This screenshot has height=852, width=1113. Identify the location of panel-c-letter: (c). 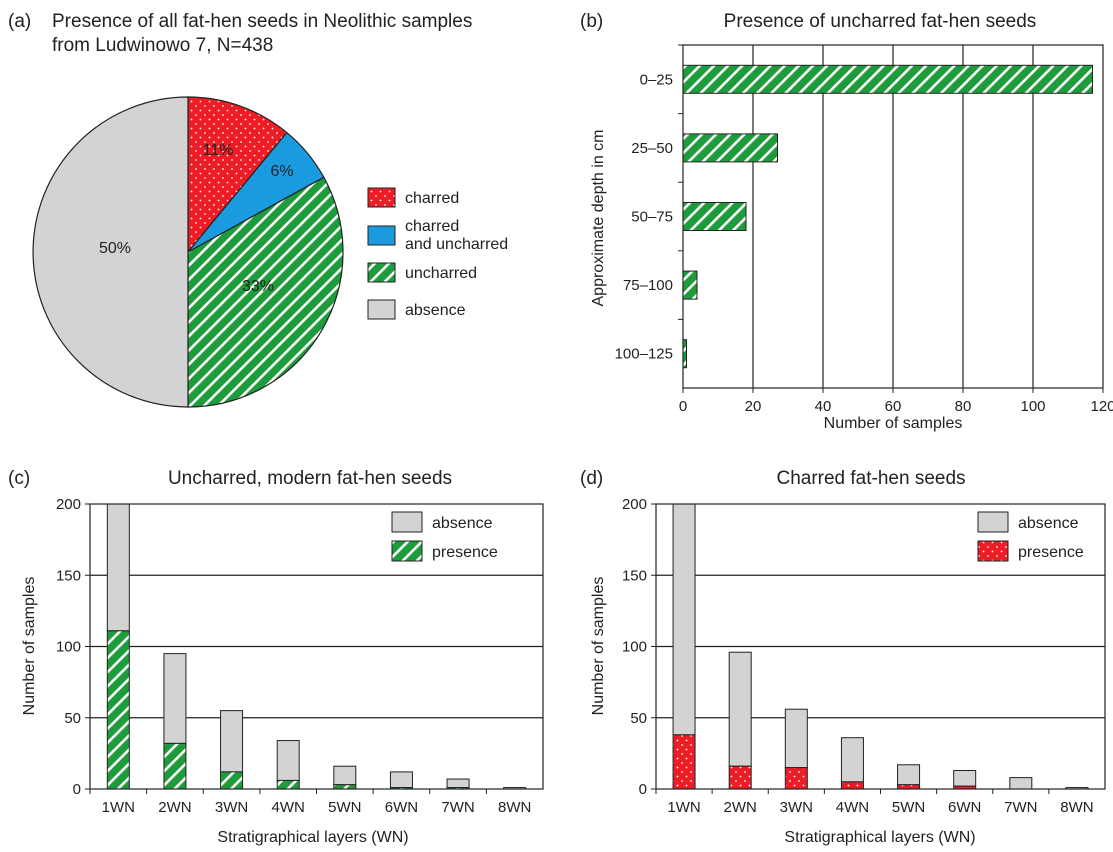
(19, 478).